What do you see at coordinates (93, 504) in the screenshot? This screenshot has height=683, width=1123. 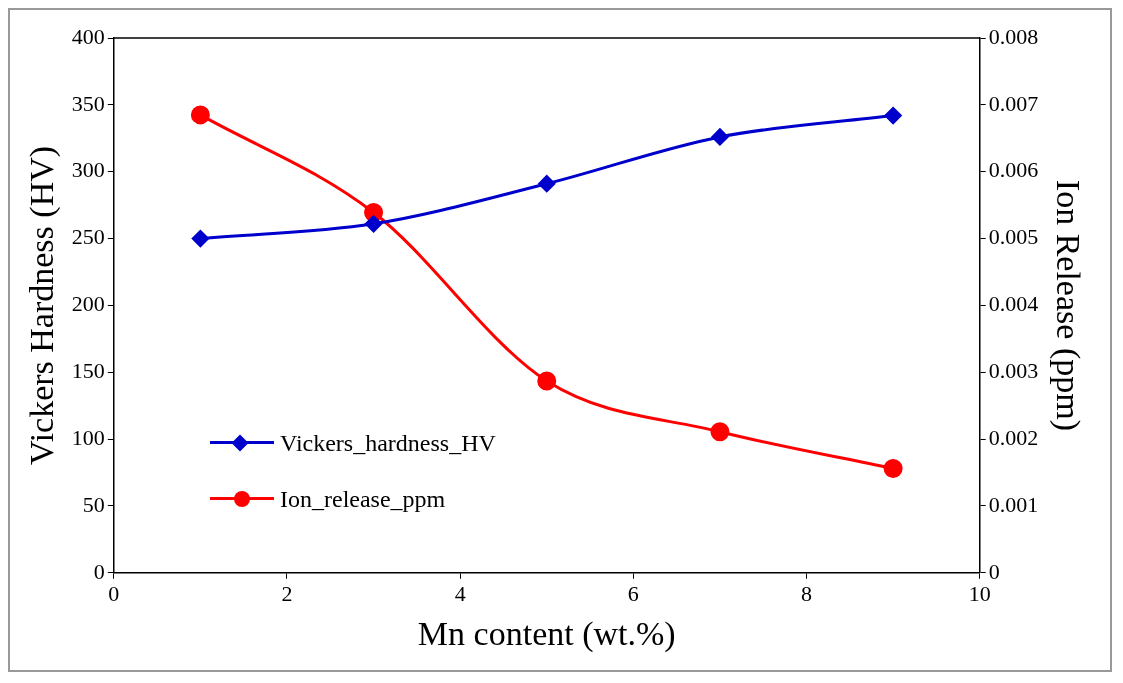 I see `y-tick-label: 50` at bounding box center [93, 504].